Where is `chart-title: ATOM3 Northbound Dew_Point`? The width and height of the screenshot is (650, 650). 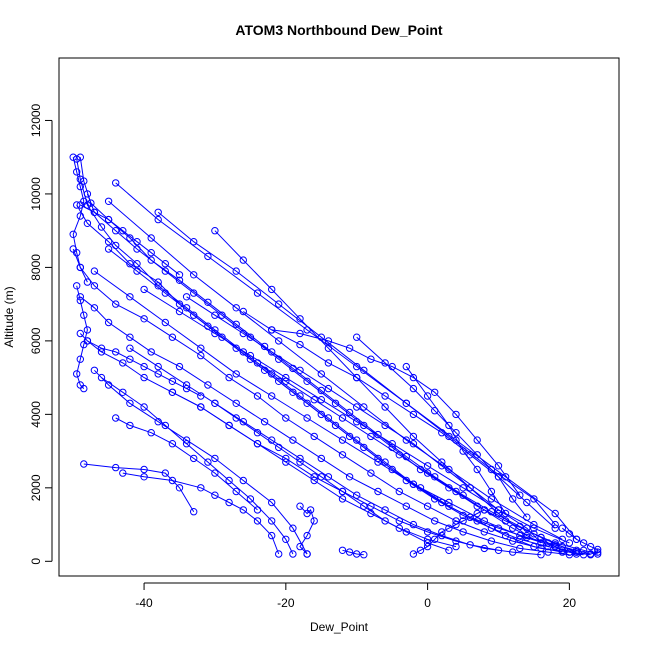
chart-title: ATOM3 Northbound Dew_Point is located at coordinates (338, 30).